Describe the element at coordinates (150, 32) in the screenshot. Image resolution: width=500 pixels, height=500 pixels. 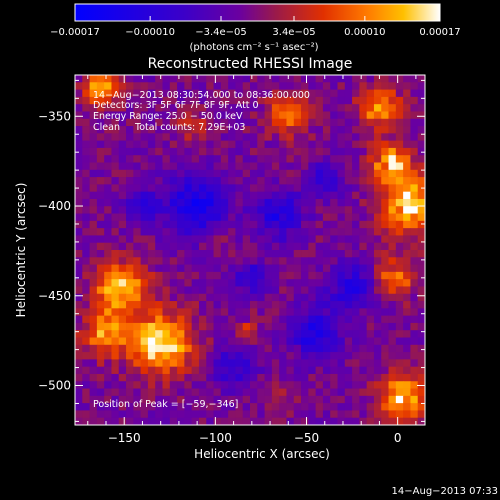
I see `colorbar-tick-label: −0.00010` at that location.